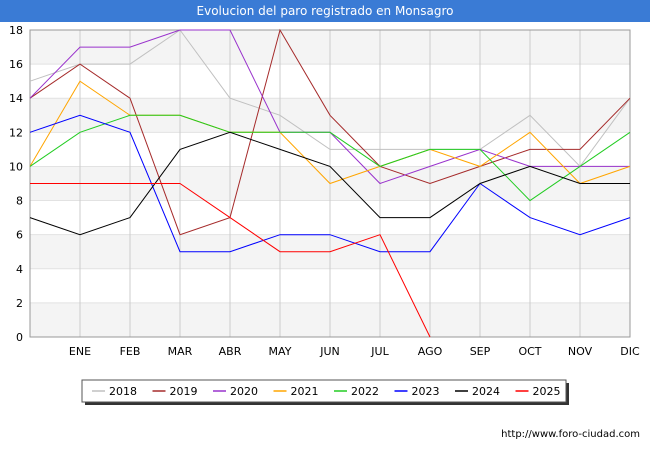 The height and width of the screenshot is (450, 650). Describe the element at coordinates (80, 351) in the screenshot. I see `x-tick-label: ENE` at that location.